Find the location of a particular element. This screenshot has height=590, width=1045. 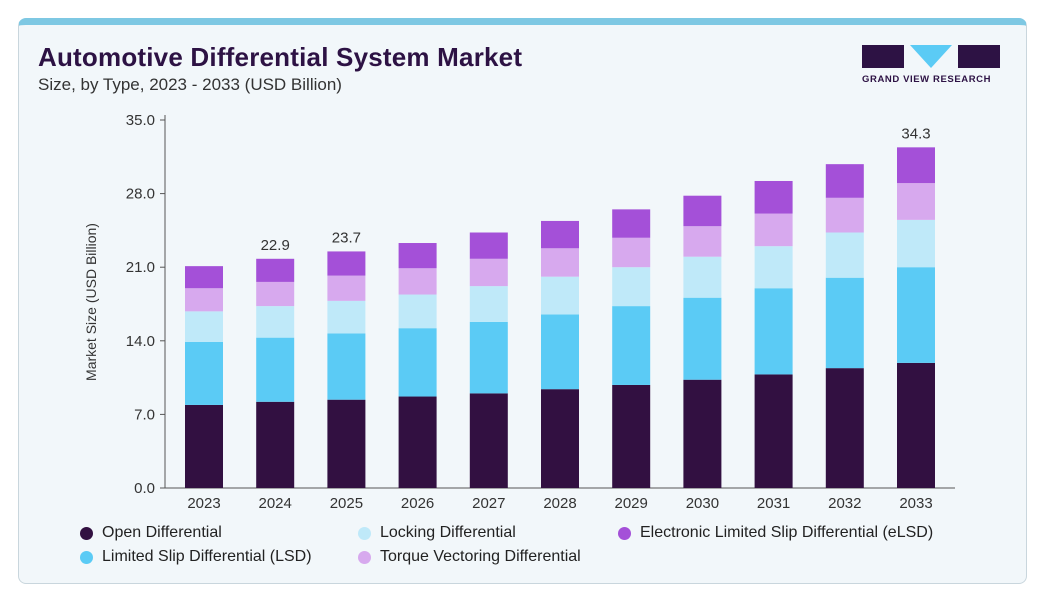

bar-total-label: 22.9 is located at coordinates (275, 245).